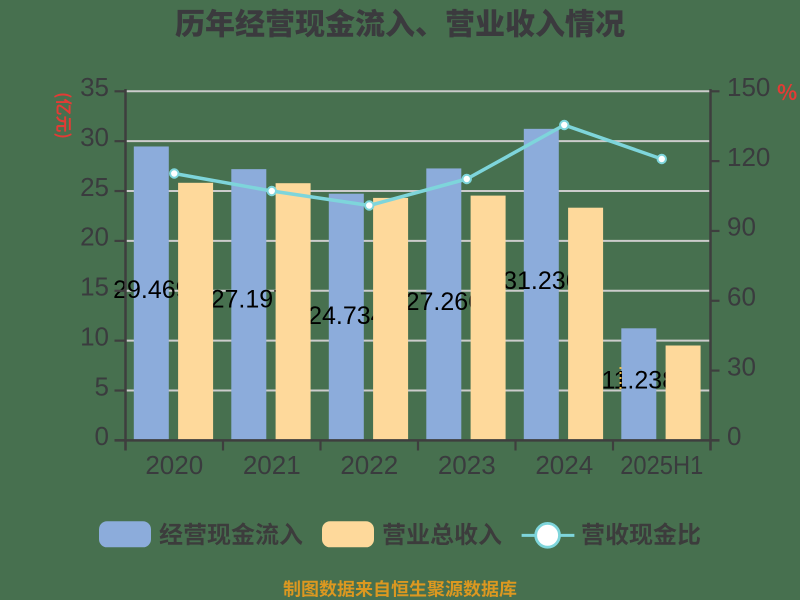 The height and width of the screenshot is (600, 800). What do you see at coordinates (346, 316) in the screenshot?
I see `svg-text: 24.734` at bounding box center [346, 316].